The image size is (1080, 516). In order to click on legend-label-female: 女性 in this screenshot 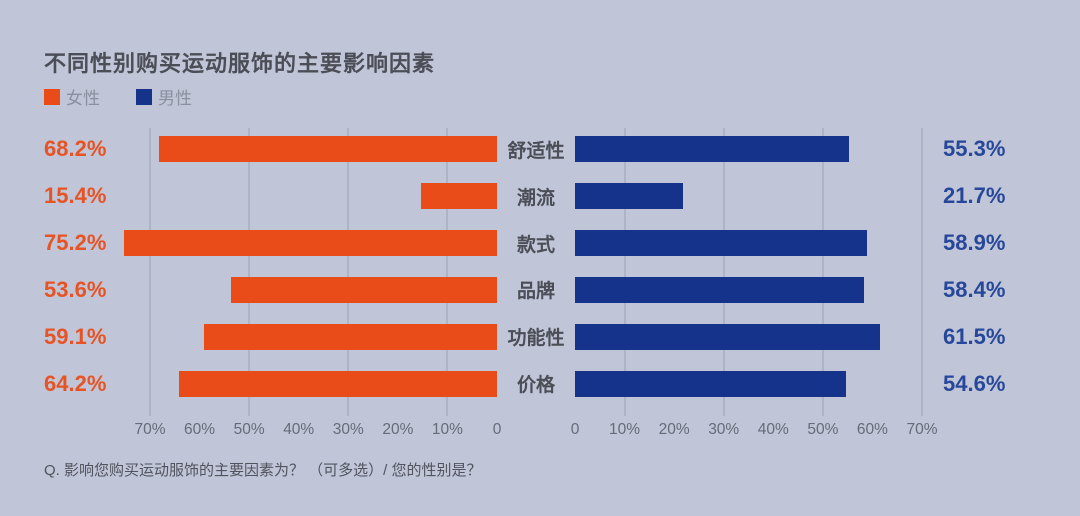, I will do `click(83, 98)`.